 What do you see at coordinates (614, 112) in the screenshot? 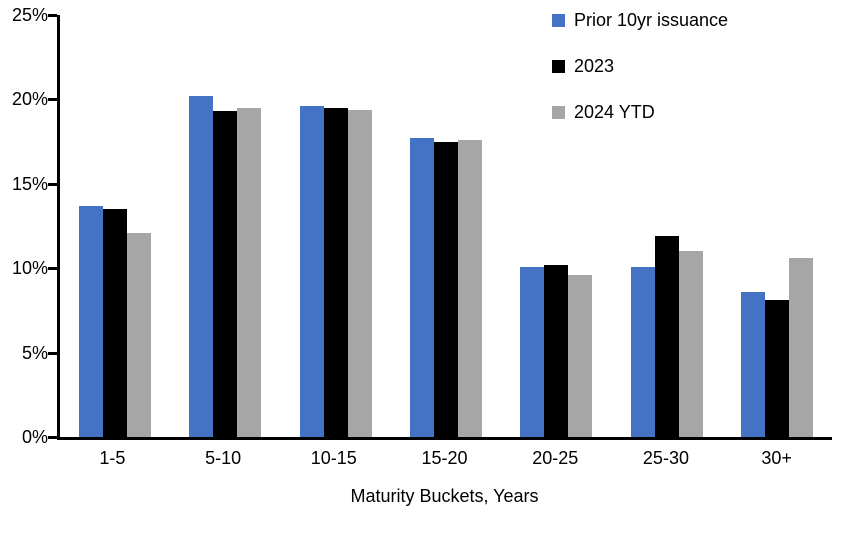
I see `legend-label: 2024 YTD` at bounding box center [614, 112].